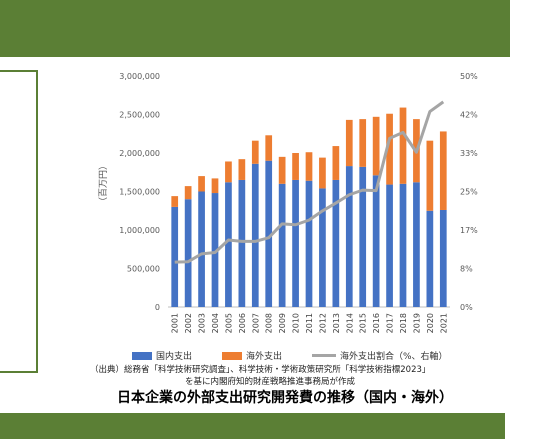  What do you see at coordinates (466, 269) in the screenshot?
I see `y2-tick-label: 8%` at bounding box center [466, 269].